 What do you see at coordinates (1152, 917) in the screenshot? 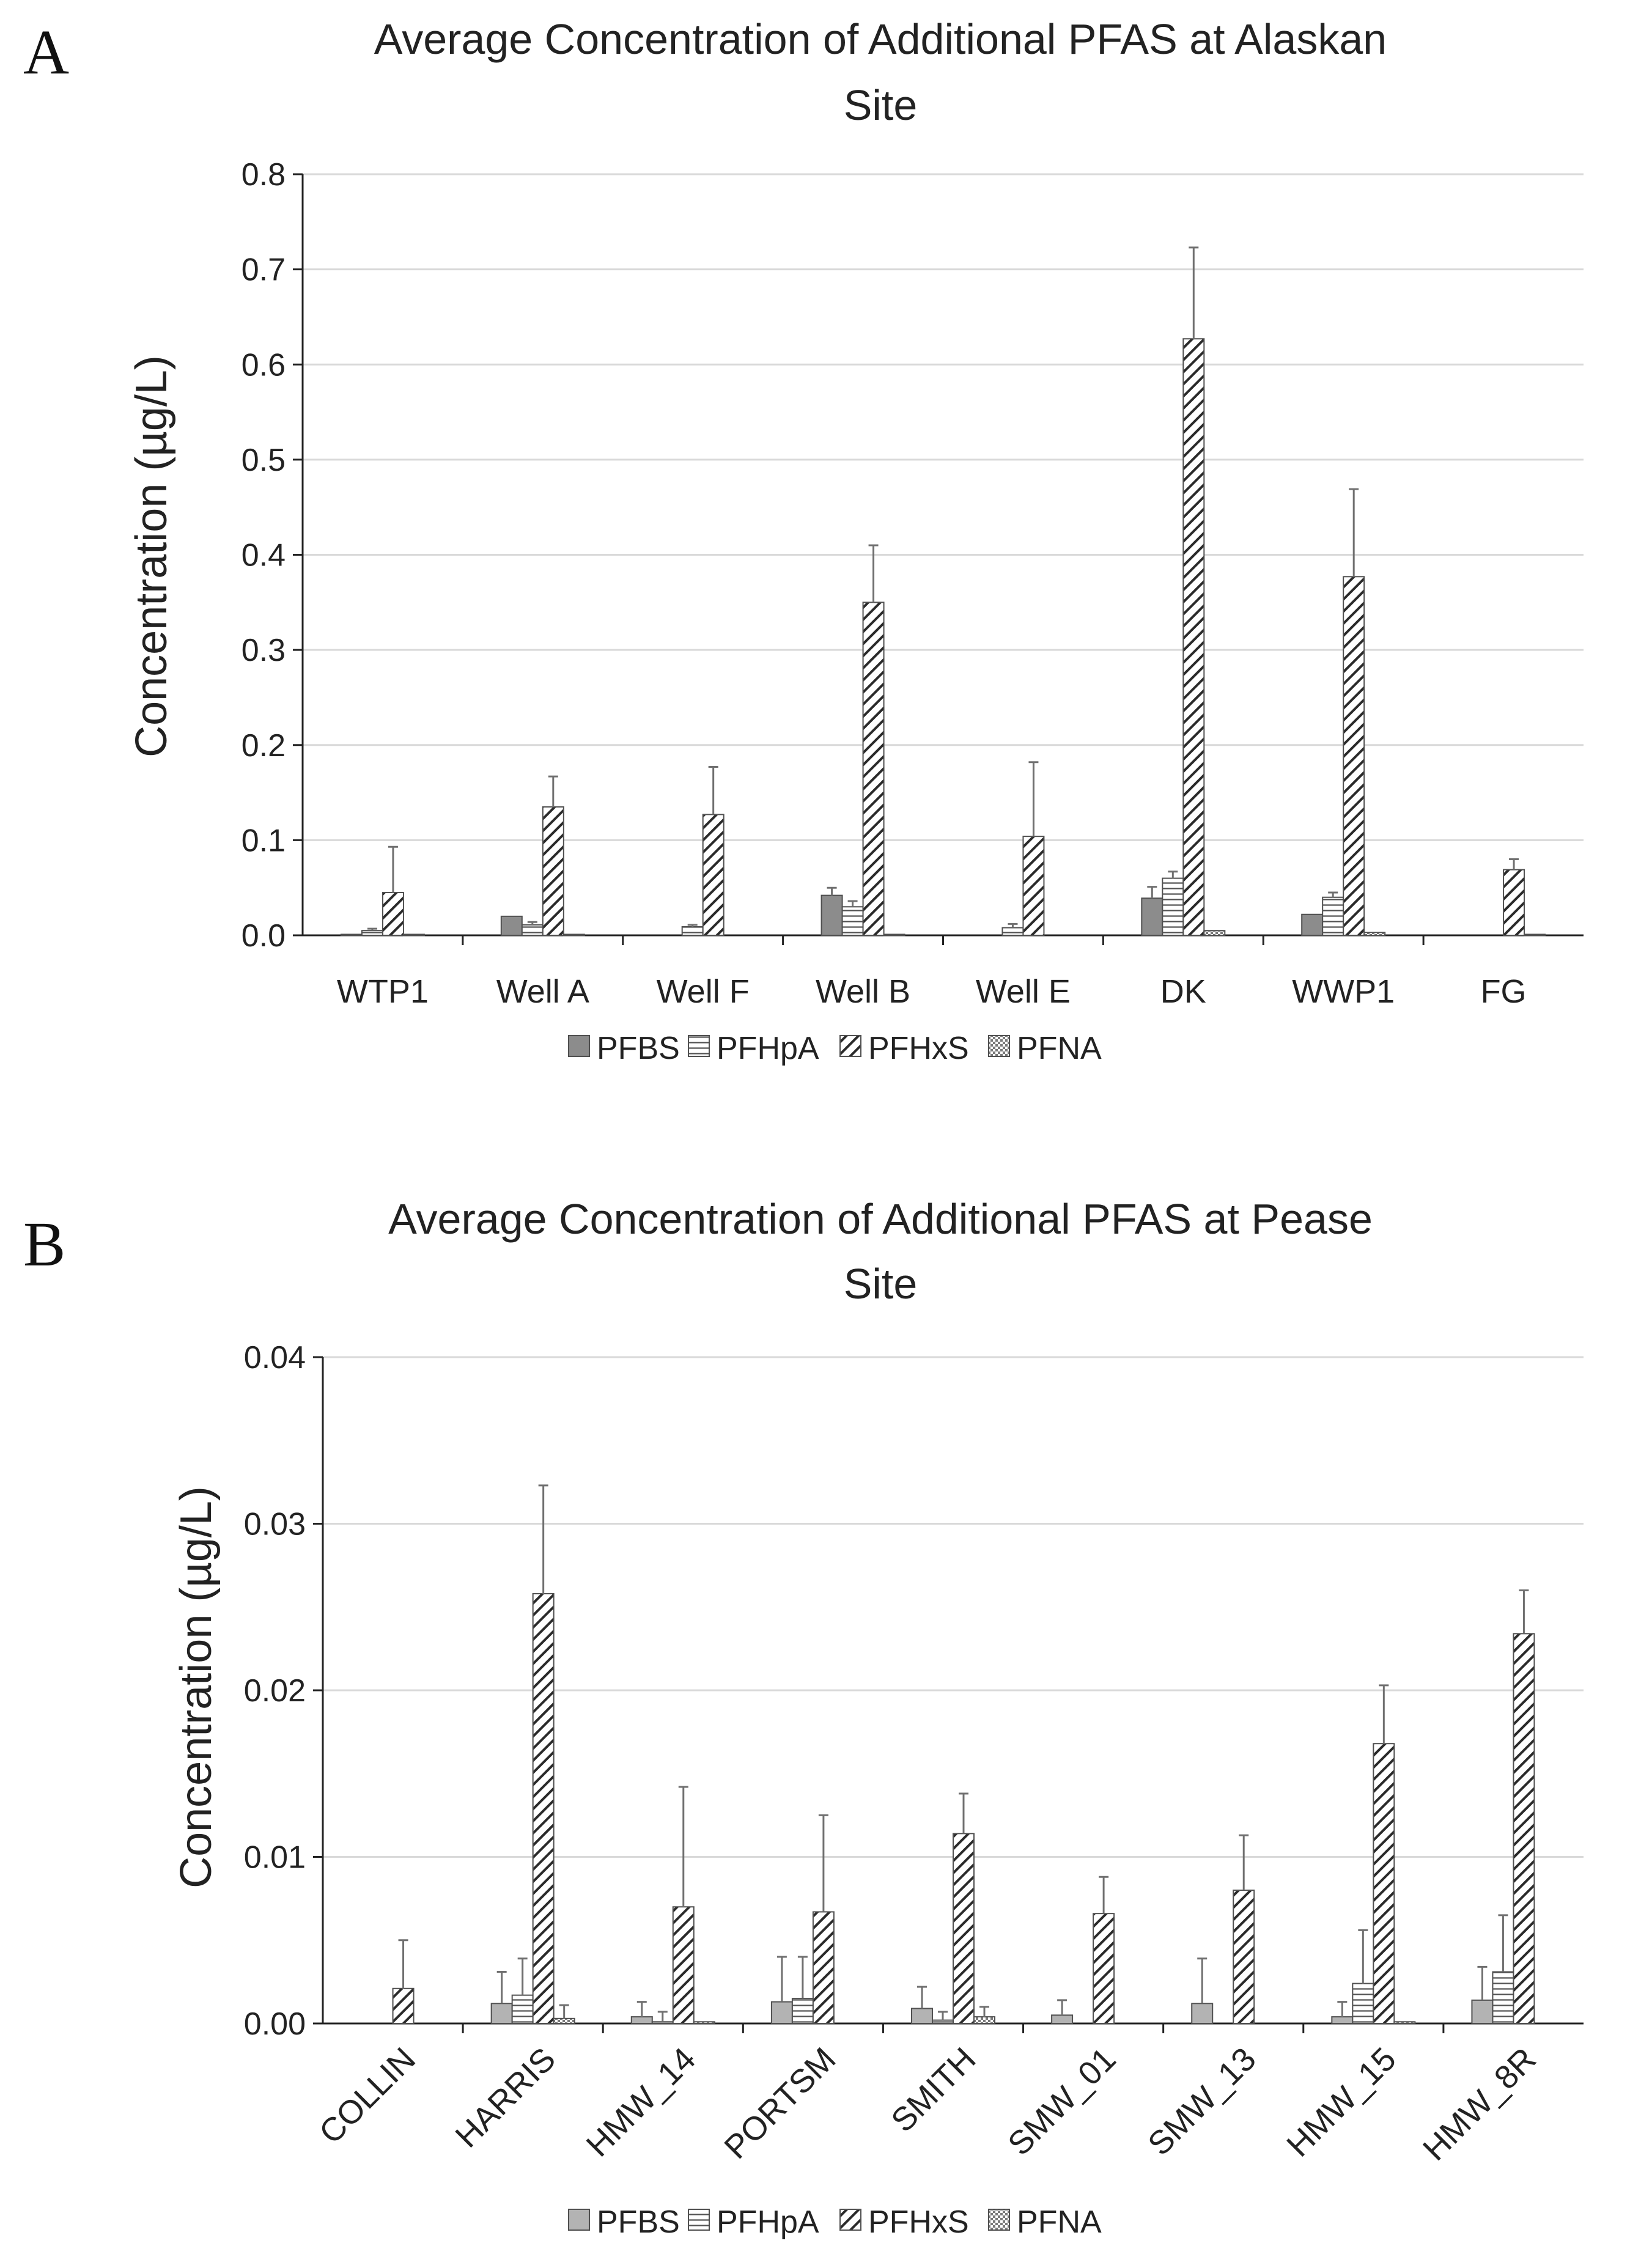
I see `bar-pfbs-dk` at bounding box center [1152, 917].